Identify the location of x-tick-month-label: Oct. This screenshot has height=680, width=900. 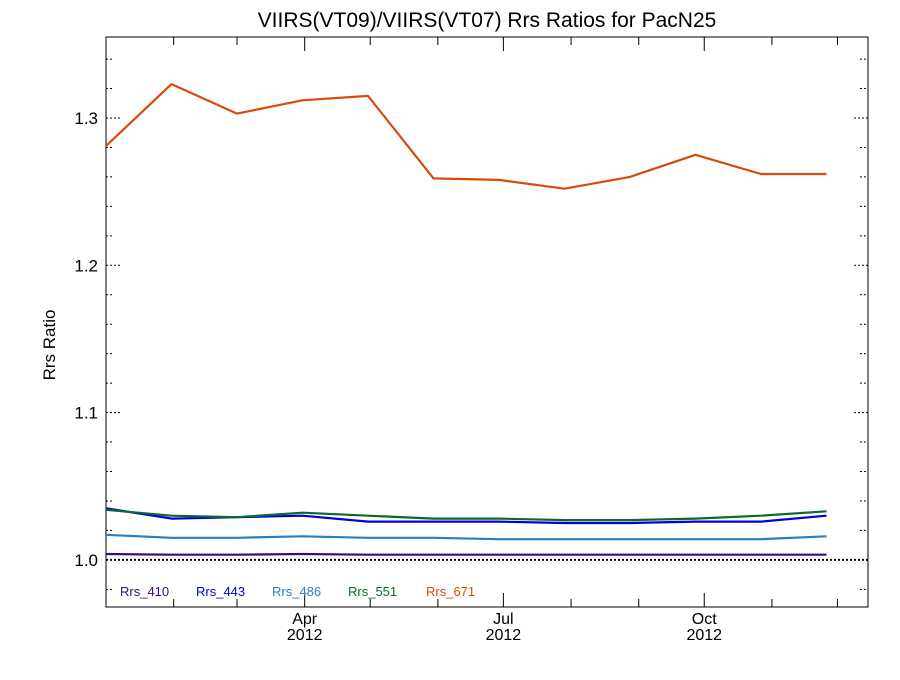
(704, 619).